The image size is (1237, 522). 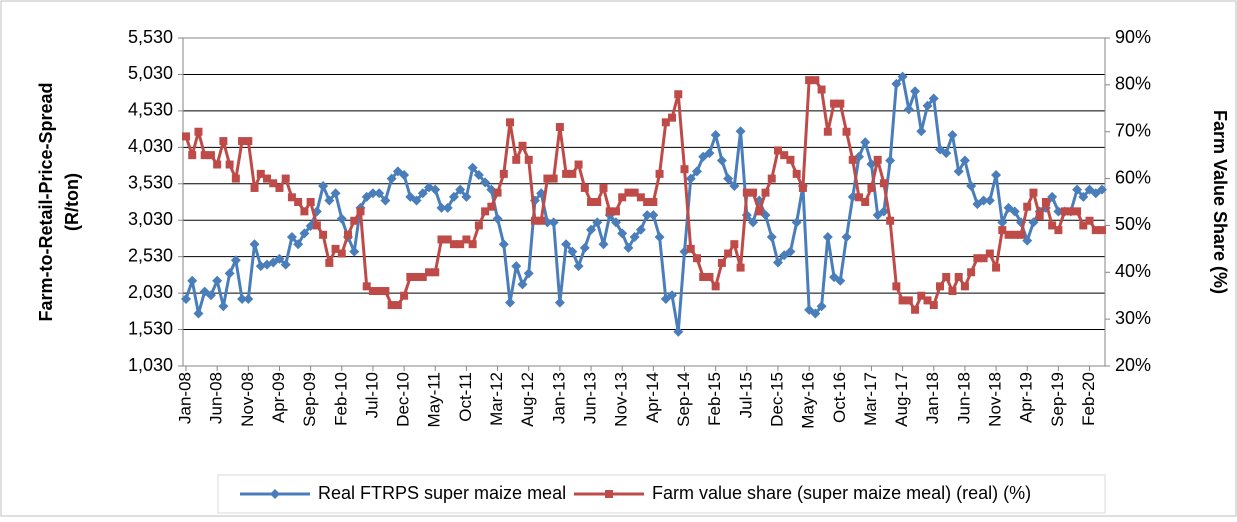 I want to click on y-tick-label: 5,530, so click(x=150, y=37).